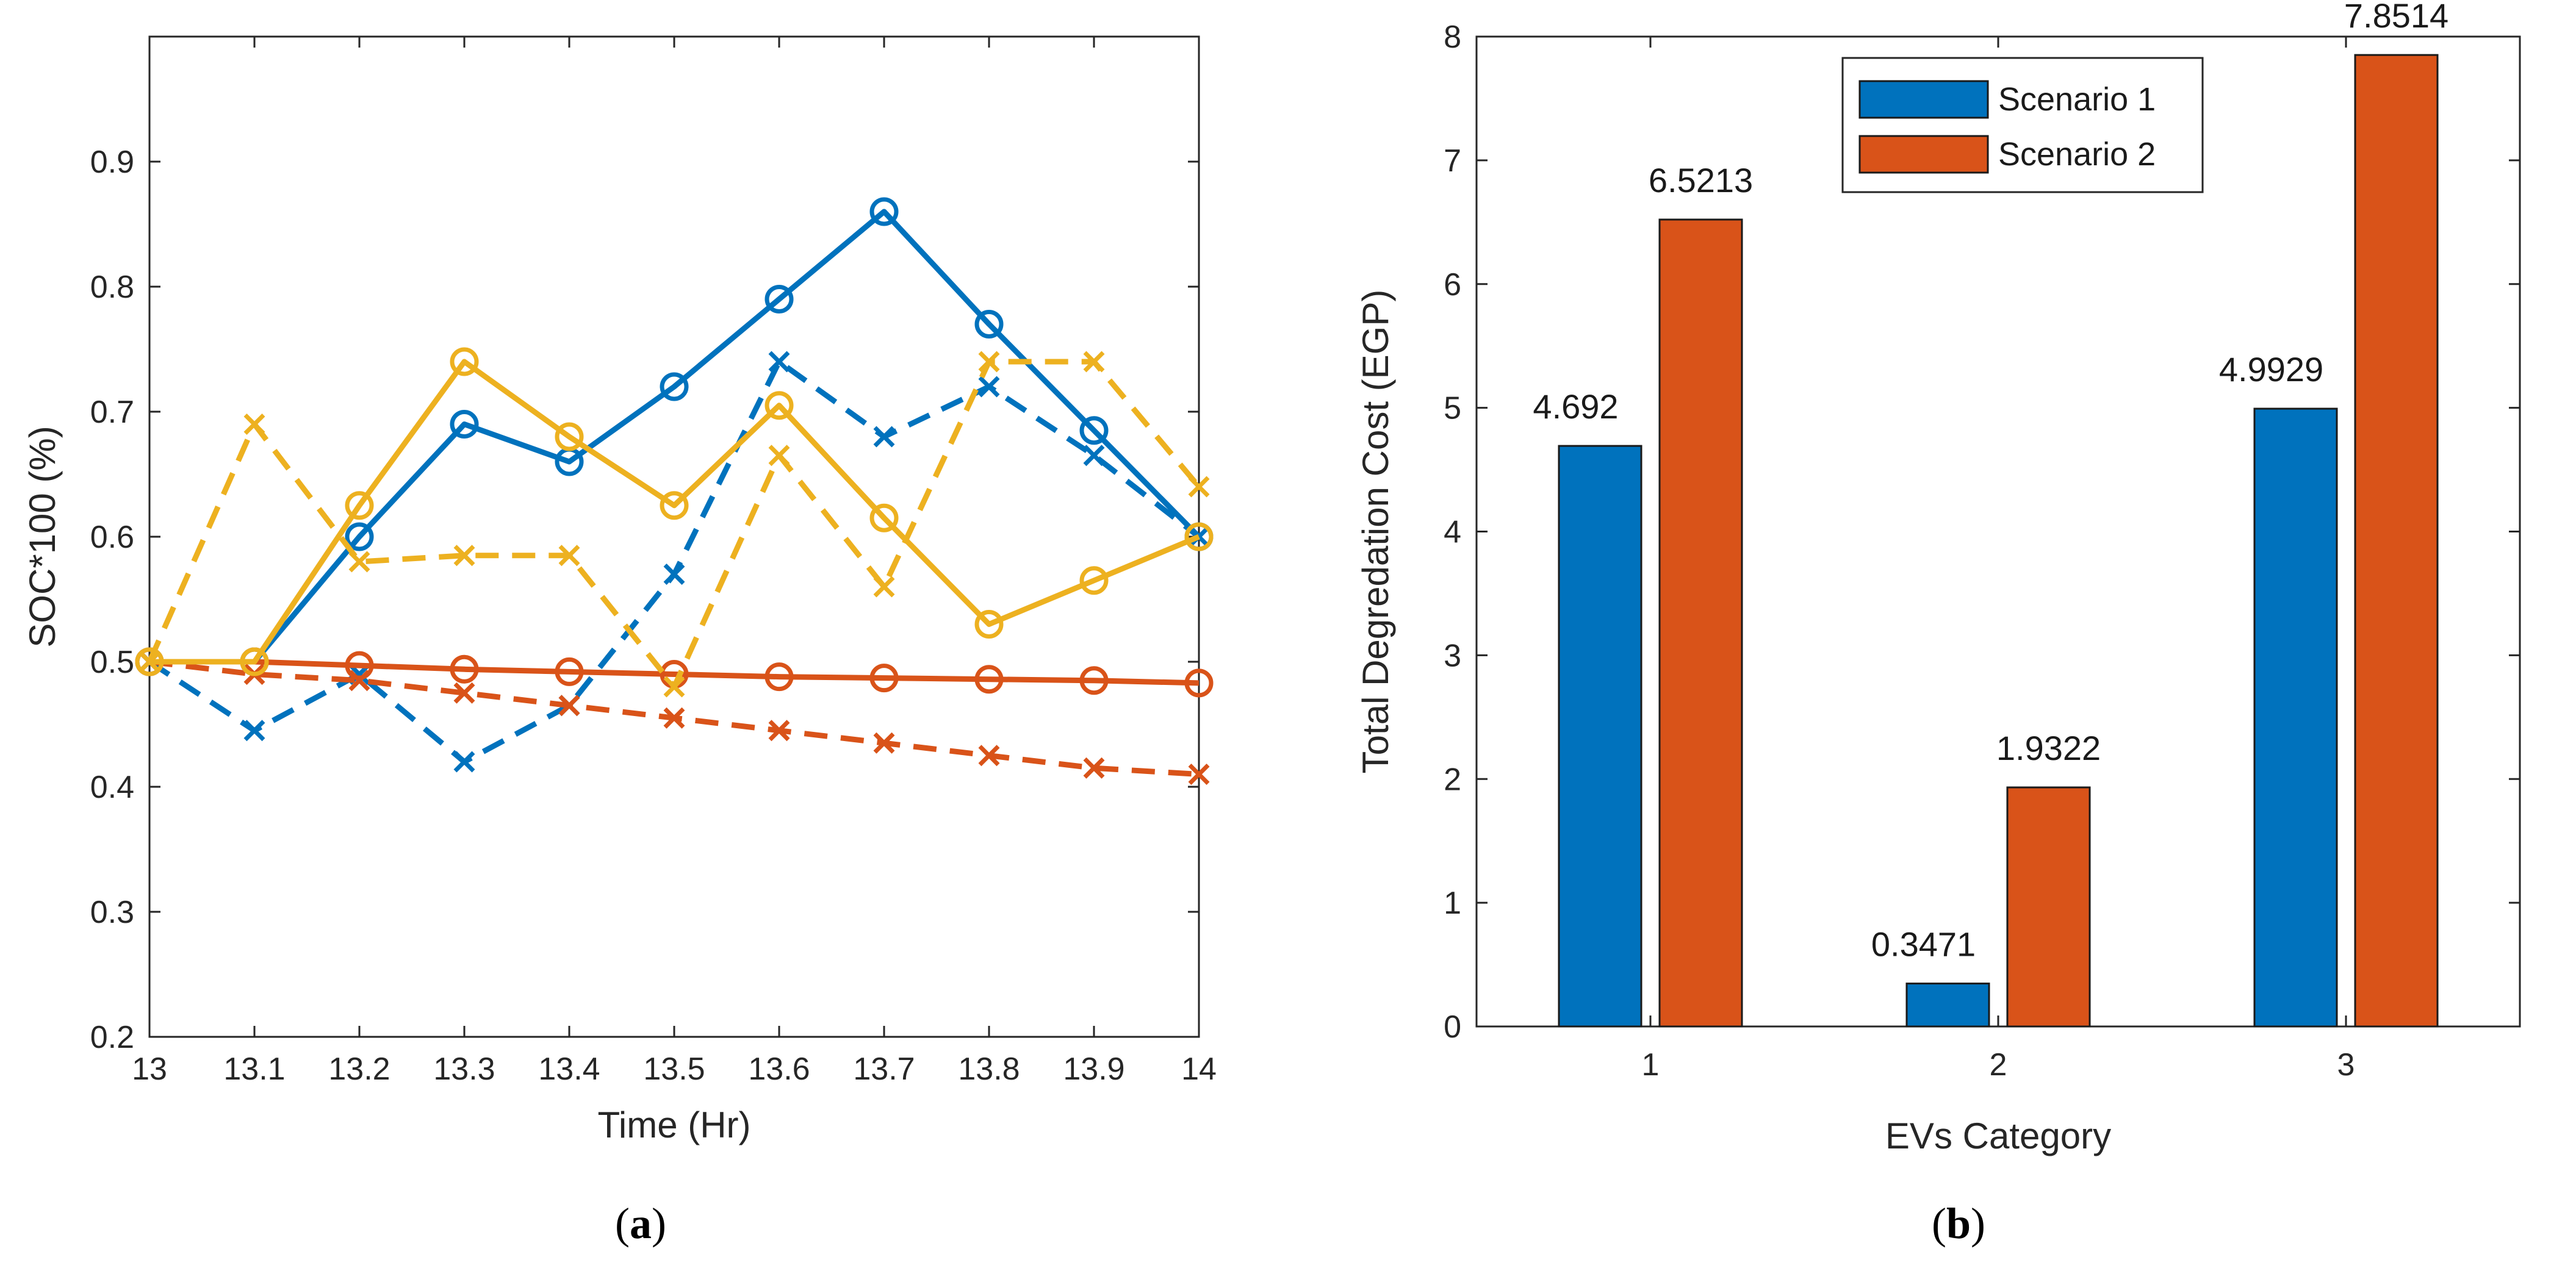  What do you see at coordinates (1701, 180) in the screenshot?
I see `data-label: 6.5213` at bounding box center [1701, 180].